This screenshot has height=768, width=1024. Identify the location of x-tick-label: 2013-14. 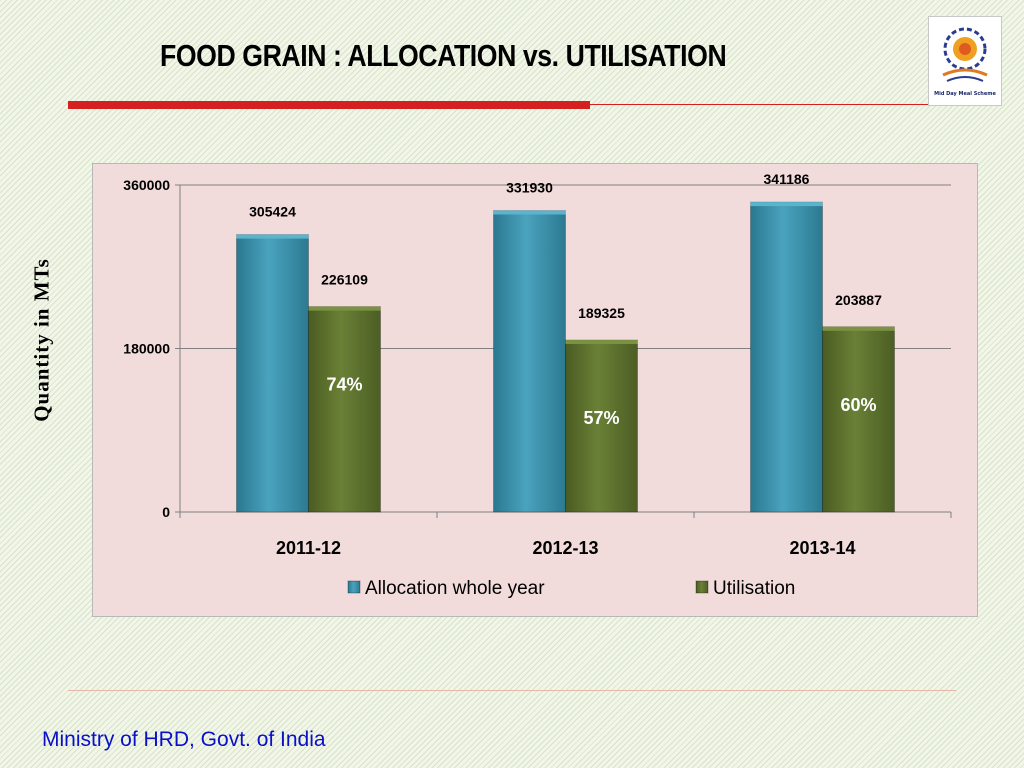
(822, 548).